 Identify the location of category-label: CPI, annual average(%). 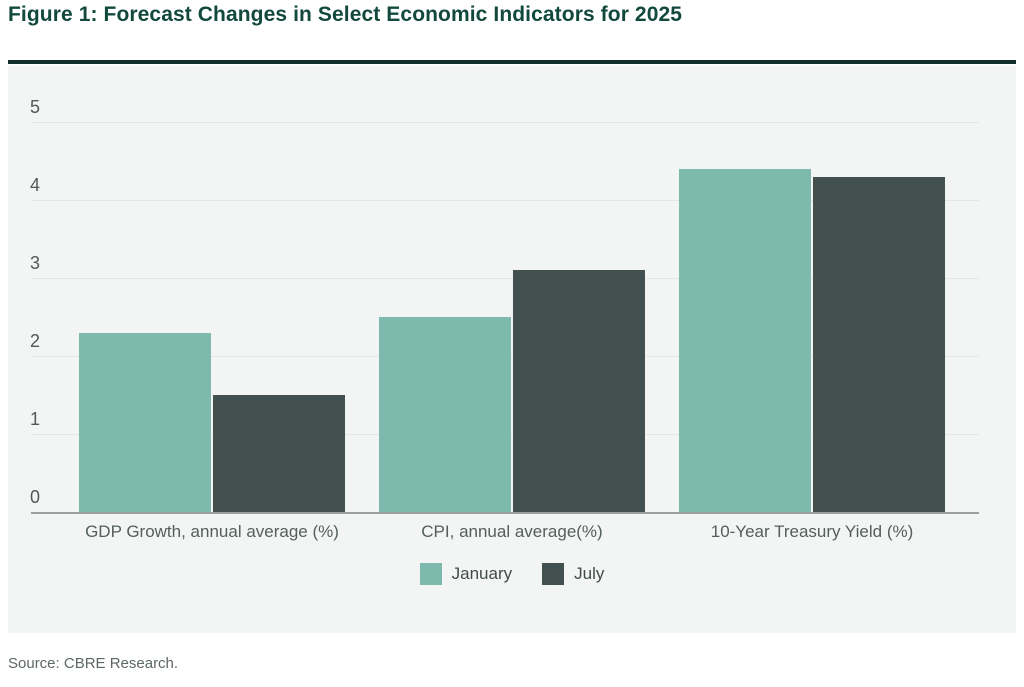
(512, 531).